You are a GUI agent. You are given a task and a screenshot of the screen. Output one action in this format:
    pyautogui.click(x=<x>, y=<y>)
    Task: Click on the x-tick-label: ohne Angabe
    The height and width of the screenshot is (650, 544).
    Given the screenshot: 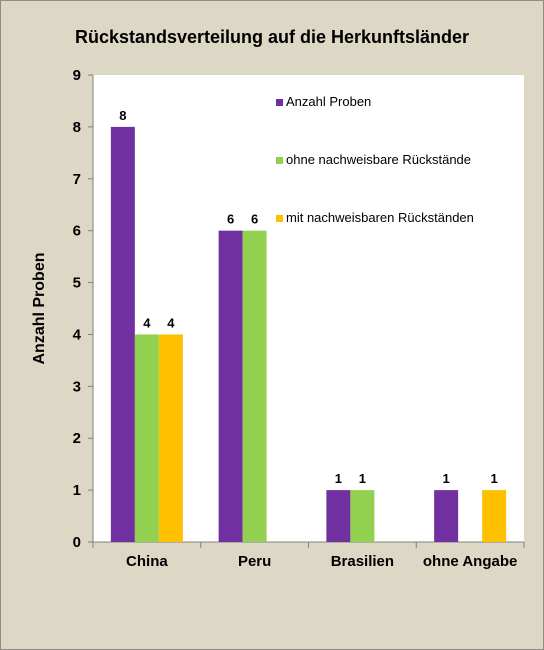 What is the action you would take?
    pyautogui.click(x=470, y=561)
    